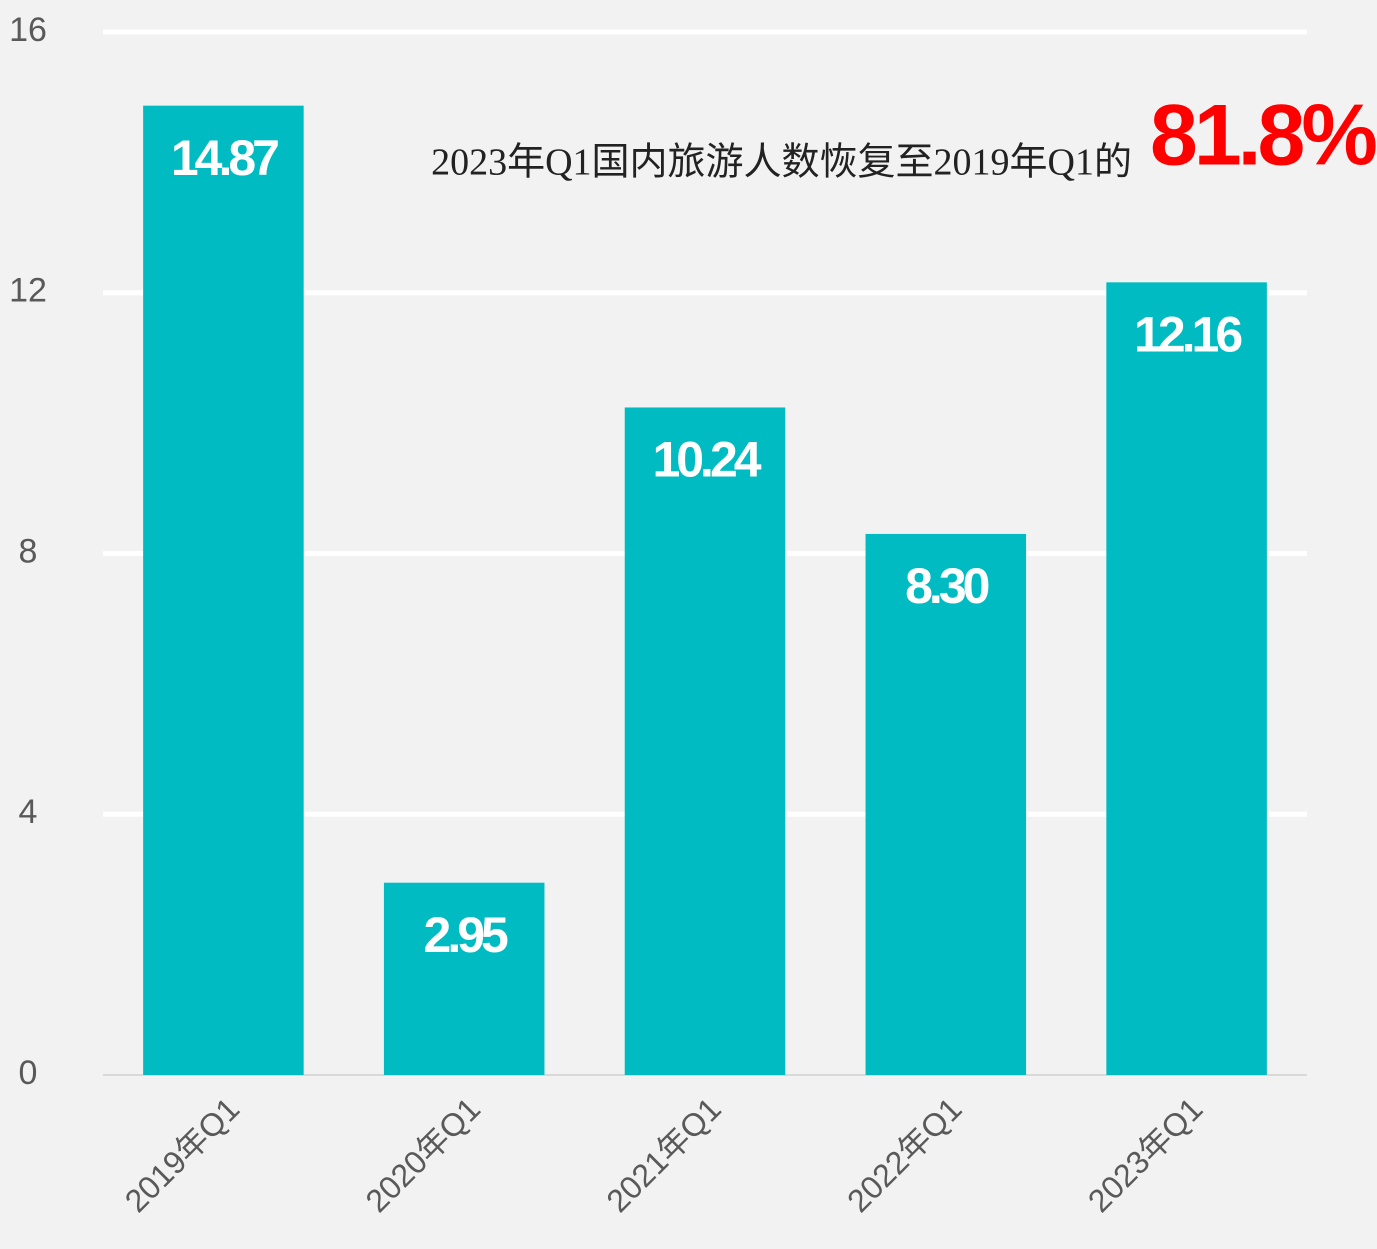 This screenshot has width=1377, height=1249. Describe the element at coordinates (466, 935) in the screenshot. I see `value-label: 2.95` at that location.